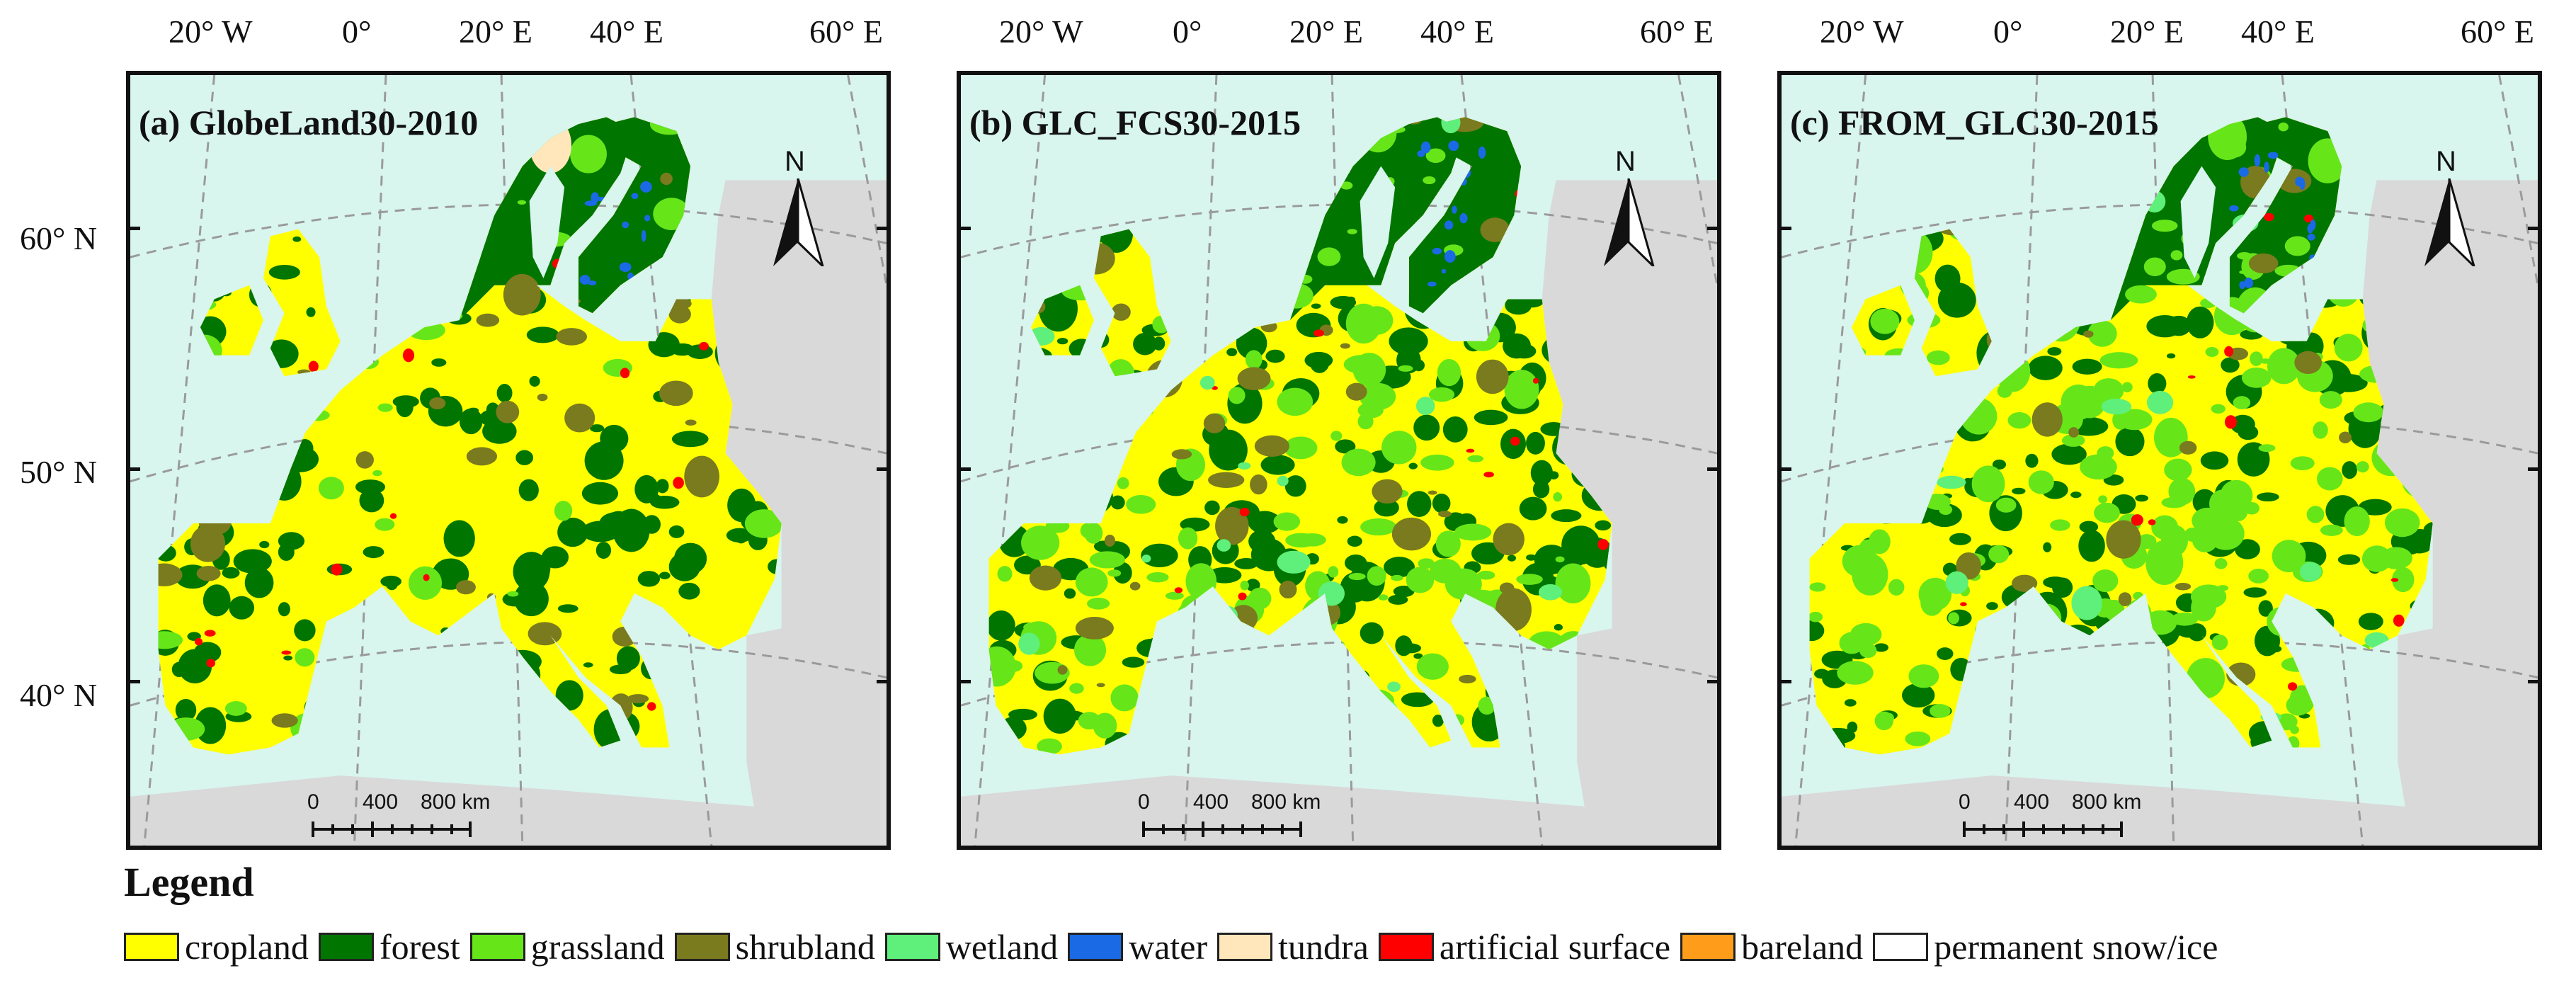 The image size is (2576, 995). I want to click on legend-label: tundra, so click(1324, 947).